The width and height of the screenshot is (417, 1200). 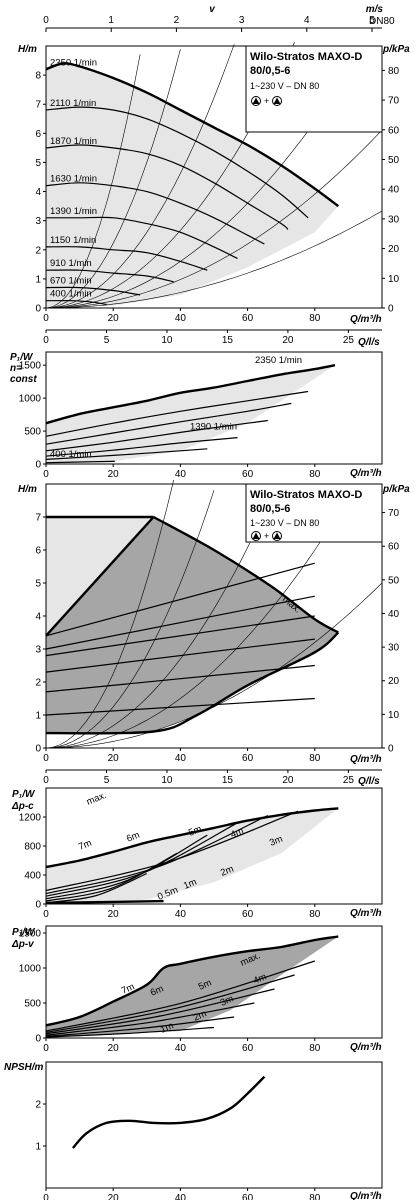 I want to click on p1dpc-ylabel2: Δp-c, so click(x=22, y=806).